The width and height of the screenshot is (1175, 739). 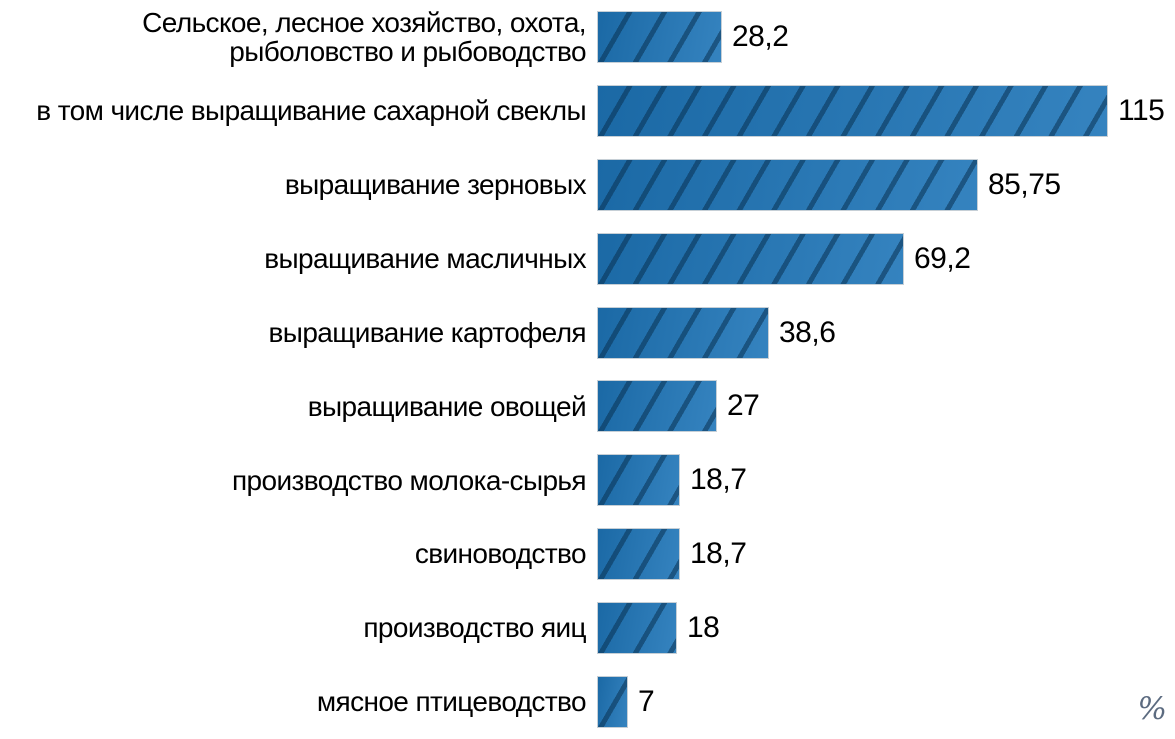 I want to click on value-label: 18, so click(x=703, y=628).